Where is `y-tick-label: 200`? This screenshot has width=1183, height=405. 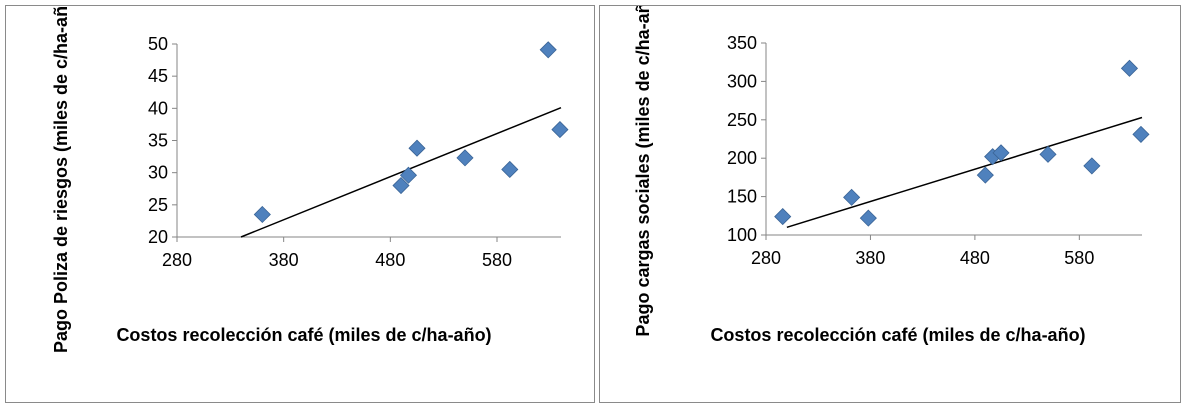
y-tick-label: 200 is located at coordinates (742, 158).